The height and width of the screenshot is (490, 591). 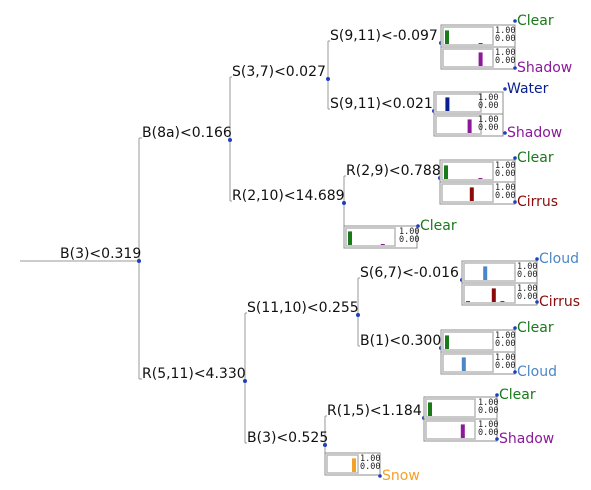 I want to click on split-label: R(5,11)<4.330, so click(x=194, y=374).